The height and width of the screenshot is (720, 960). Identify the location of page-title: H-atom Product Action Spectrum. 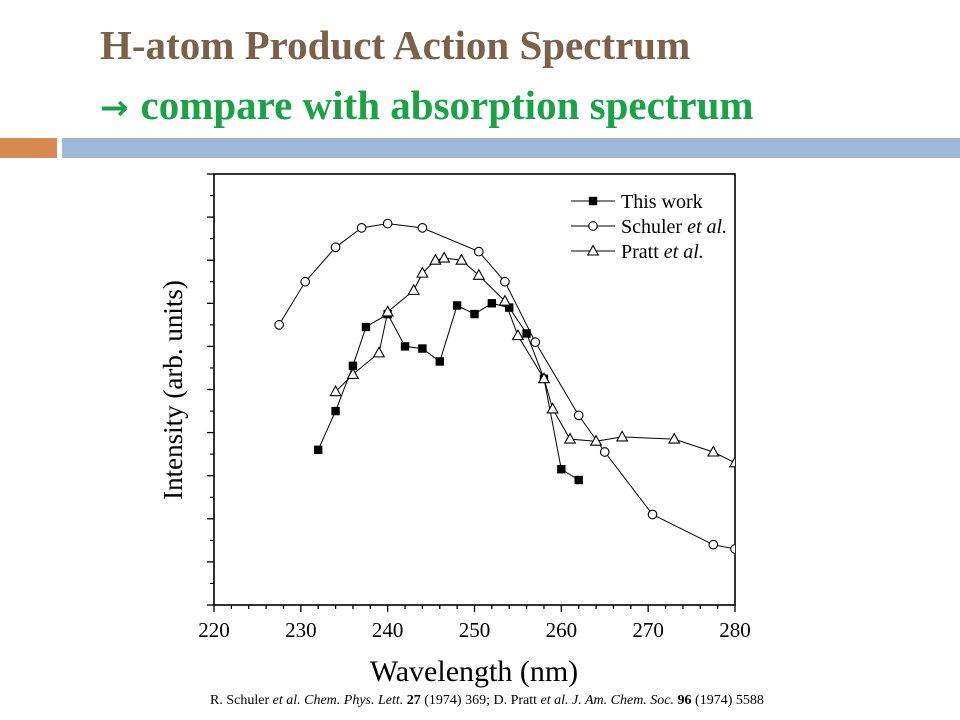
(395, 45).